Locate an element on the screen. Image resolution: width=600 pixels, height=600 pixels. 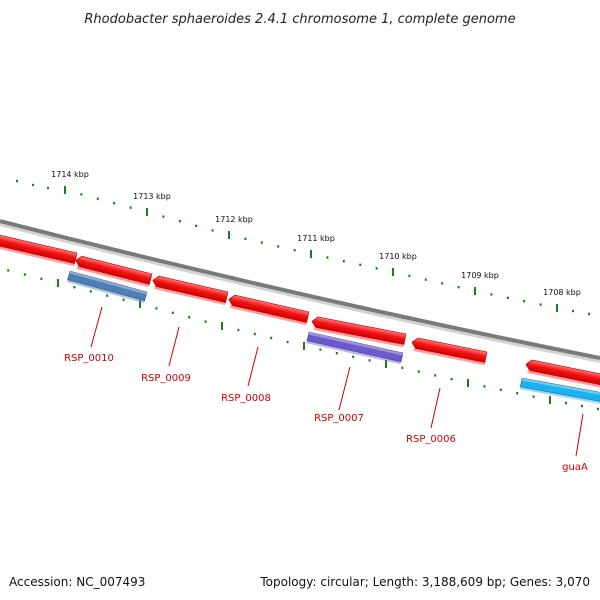
accession-text: Accession: NC_007493 is located at coordinates (77, 582).